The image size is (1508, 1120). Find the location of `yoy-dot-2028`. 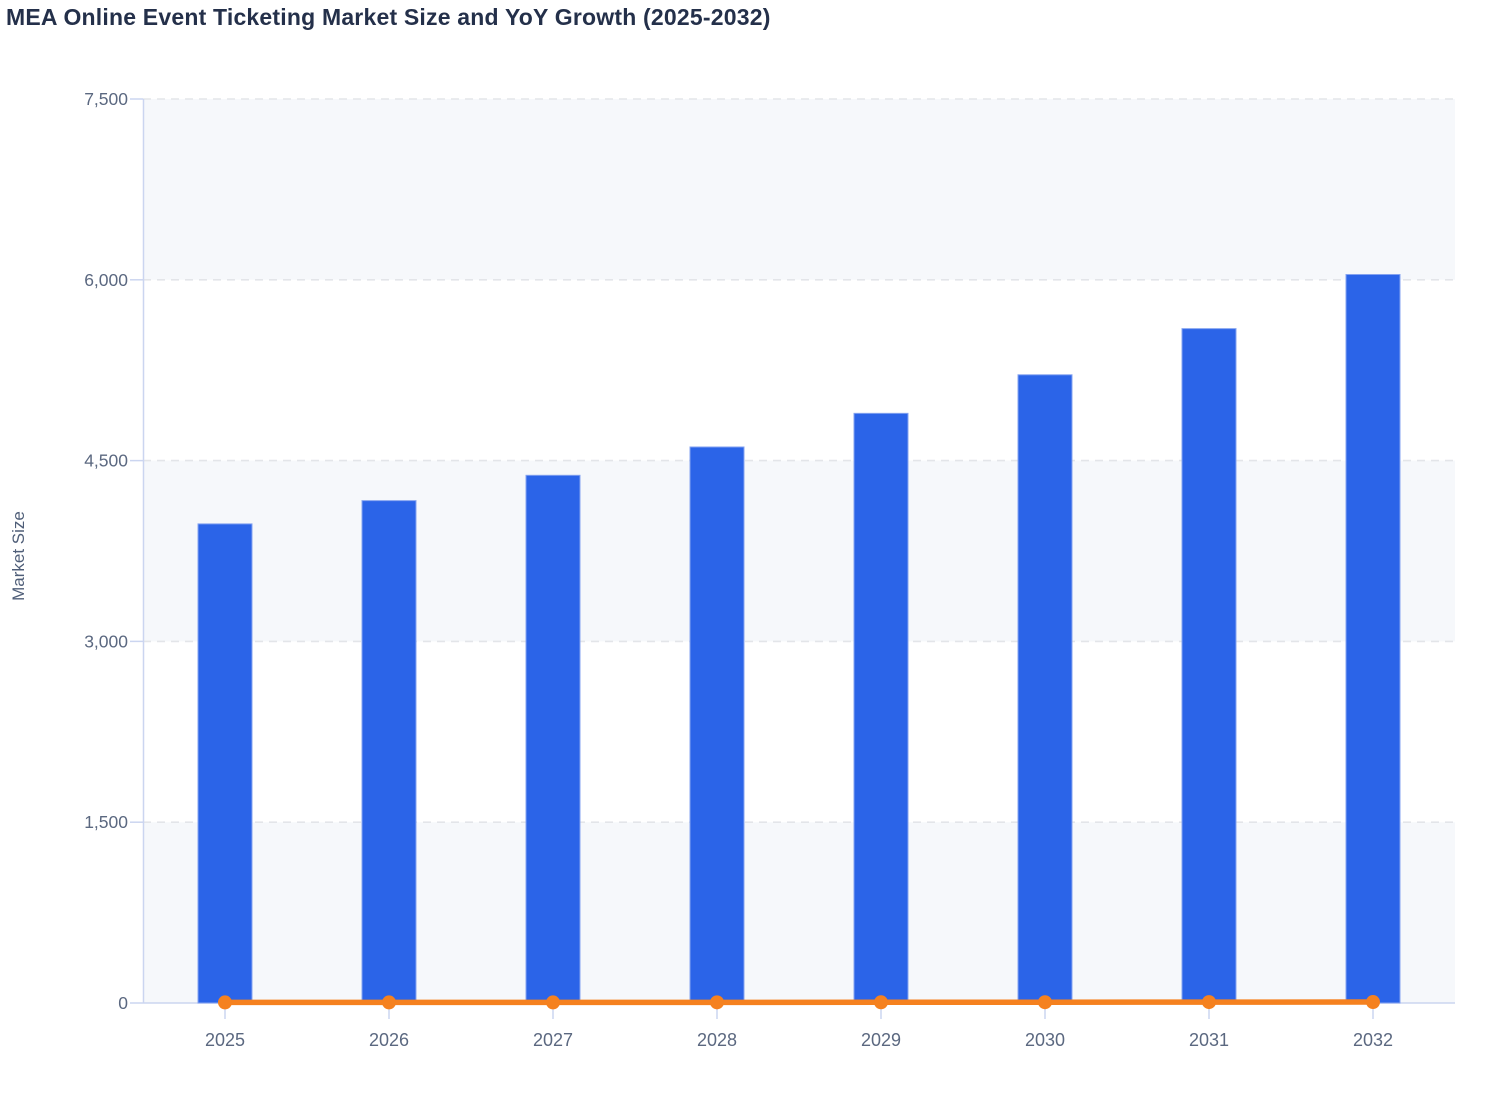

yoy-dot-2028 is located at coordinates (717, 1002).